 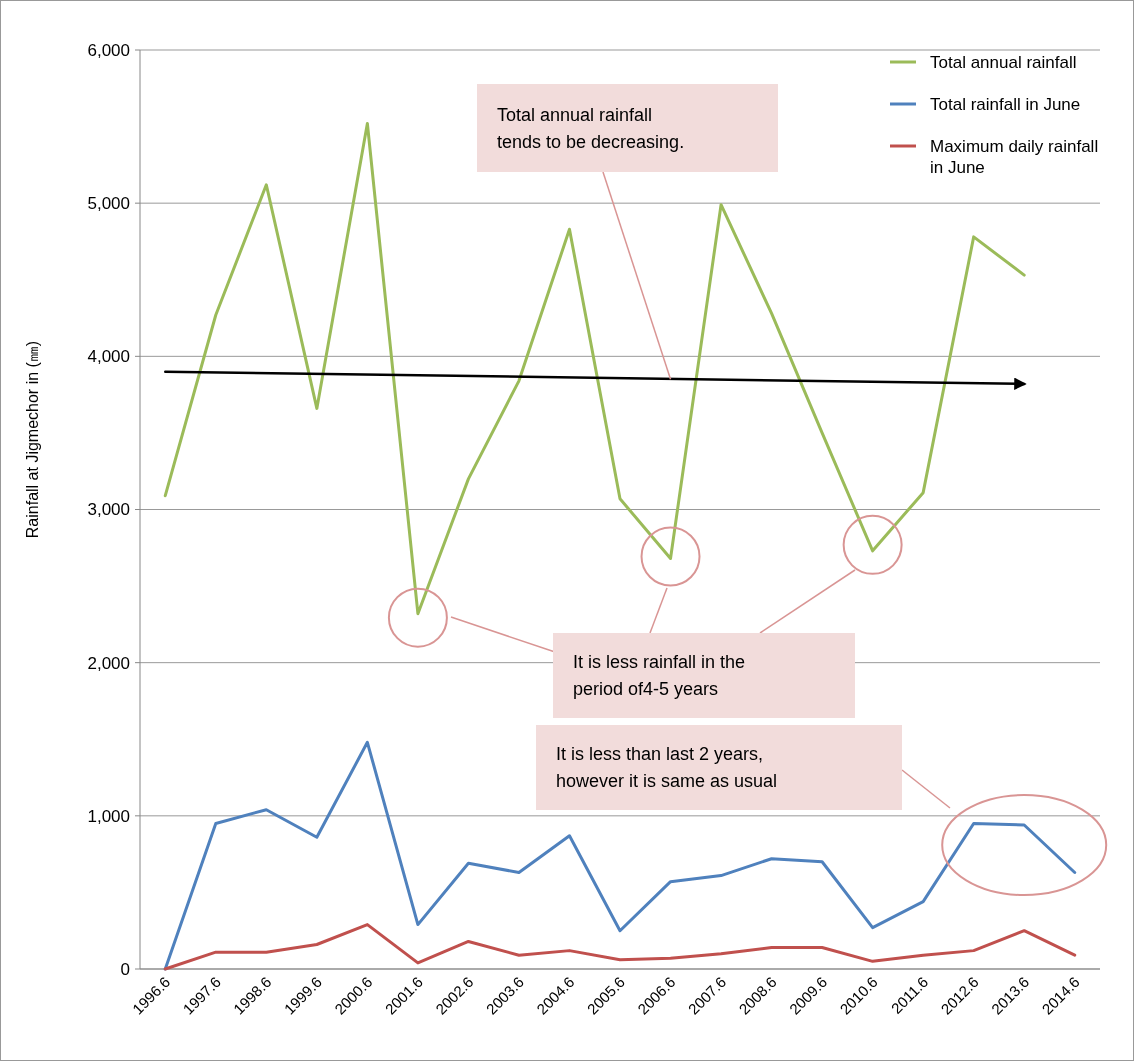 What do you see at coordinates (1014, 156) in the screenshot?
I see `legend-label: Maximum daily rainfall in June` at bounding box center [1014, 156].